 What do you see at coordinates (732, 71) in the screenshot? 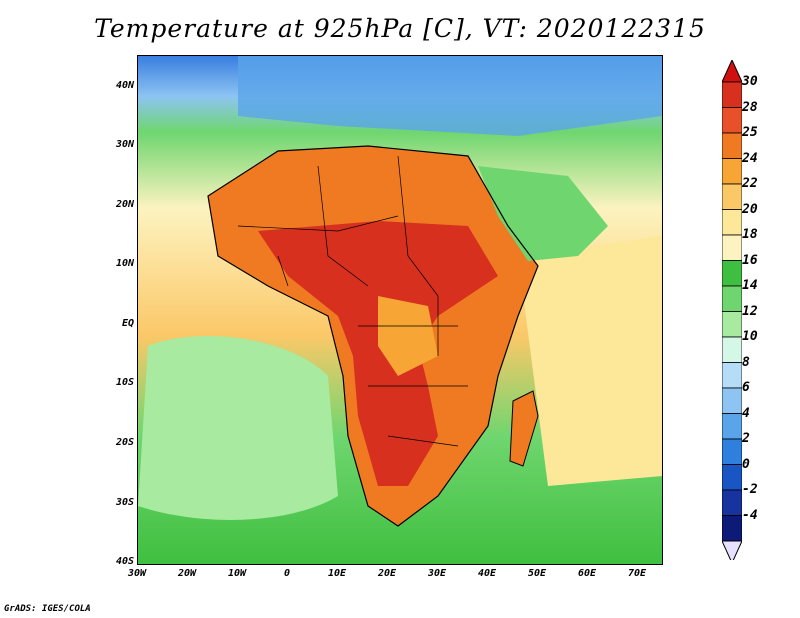
I see `colorbar-over-arrow` at bounding box center [732, 71].